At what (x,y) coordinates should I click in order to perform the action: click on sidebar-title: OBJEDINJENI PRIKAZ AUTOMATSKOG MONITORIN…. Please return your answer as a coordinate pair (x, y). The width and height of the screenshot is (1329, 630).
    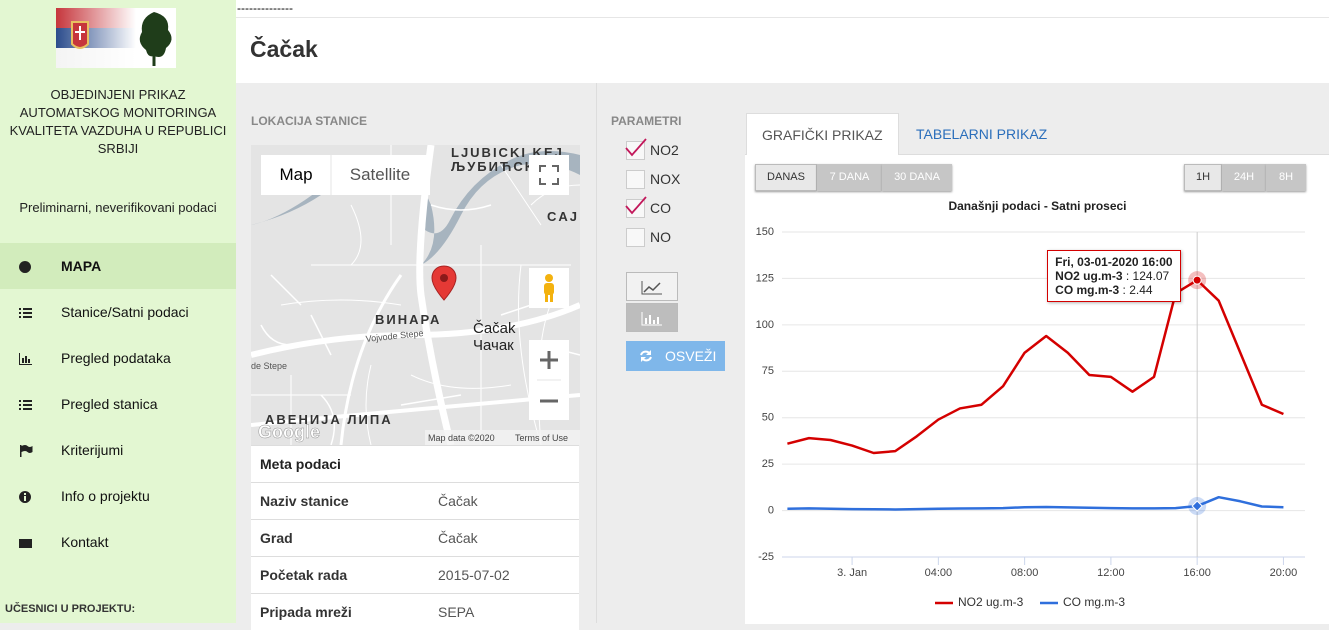
    Looking at the image, I should click on (118, 122).